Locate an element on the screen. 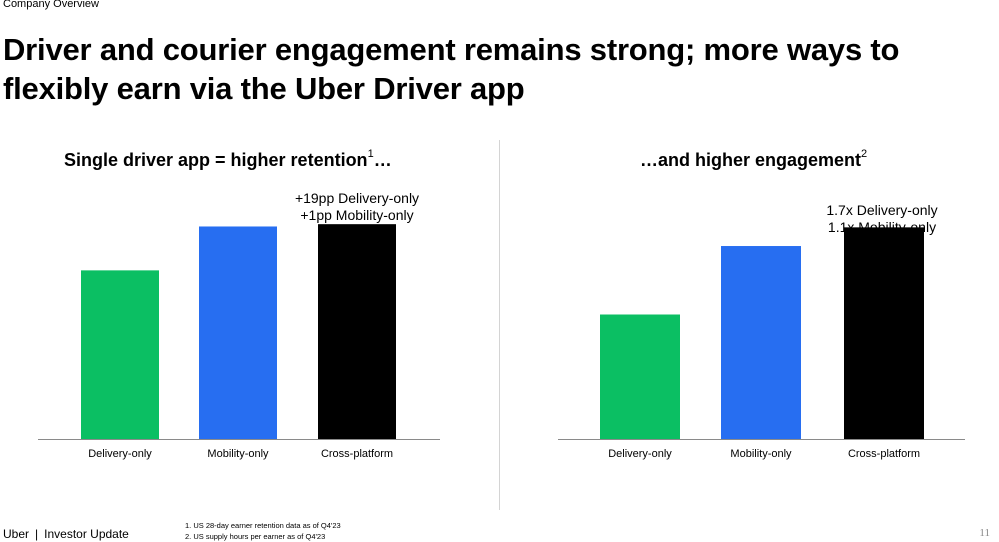  footer-subtitle: Investor Update is located at coordinates (86, 534).